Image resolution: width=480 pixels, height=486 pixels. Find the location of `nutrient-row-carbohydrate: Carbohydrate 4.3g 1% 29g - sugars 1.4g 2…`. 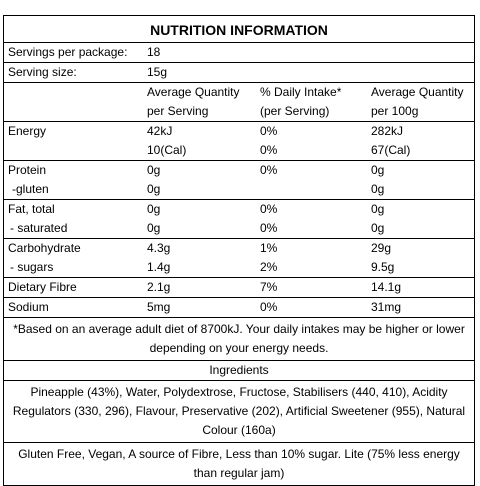

nutrient-row-carbohydrate: Carbohydrate 4.3g 1% 29g - sugars 1.4g 2… is located at coordinates (239, 258).